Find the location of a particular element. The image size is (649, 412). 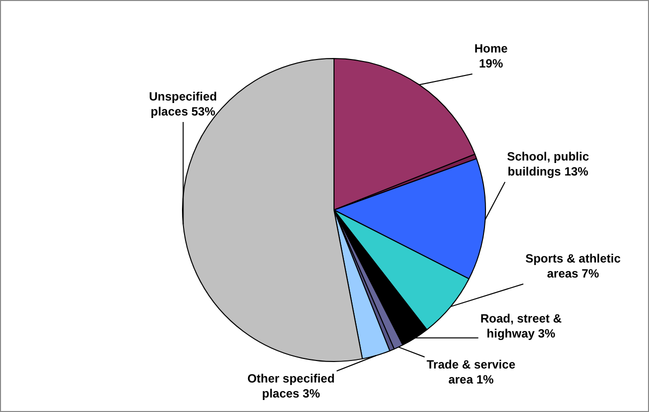

slice-label: Sports & athletic areas 7% is located at coordinates (573, 265).